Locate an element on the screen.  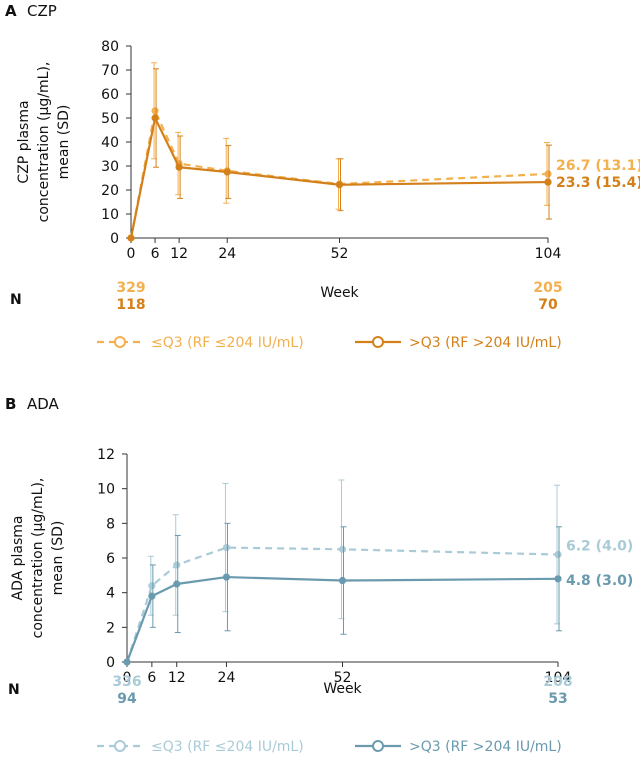
panel-letter: A is located at coordinates (11, 11).